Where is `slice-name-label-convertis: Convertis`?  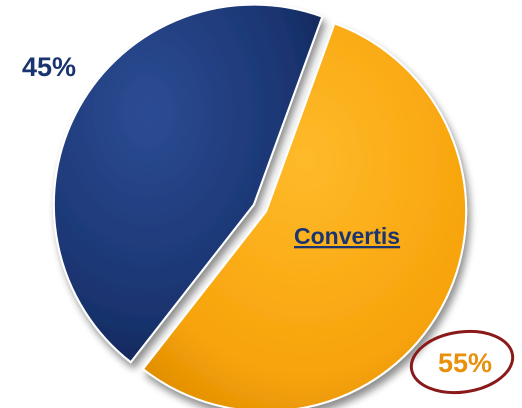
slice-name-label-convertis: Convertis is located at coordinates (347, 236).